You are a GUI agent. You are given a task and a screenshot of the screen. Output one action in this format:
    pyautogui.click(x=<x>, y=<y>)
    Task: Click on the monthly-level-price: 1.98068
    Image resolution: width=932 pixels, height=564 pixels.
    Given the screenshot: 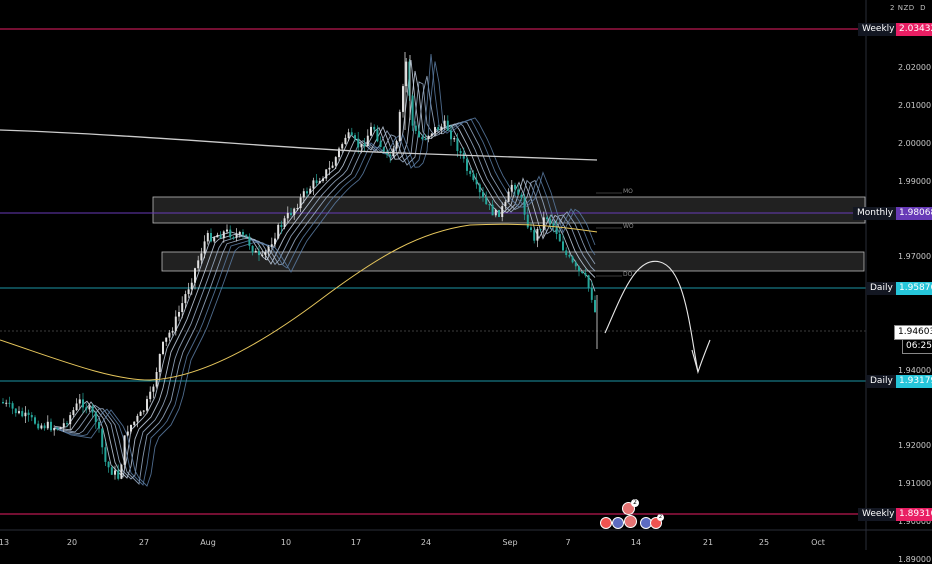 What is the action you would take?
    pyautogui.click(x=914, y=213)
    